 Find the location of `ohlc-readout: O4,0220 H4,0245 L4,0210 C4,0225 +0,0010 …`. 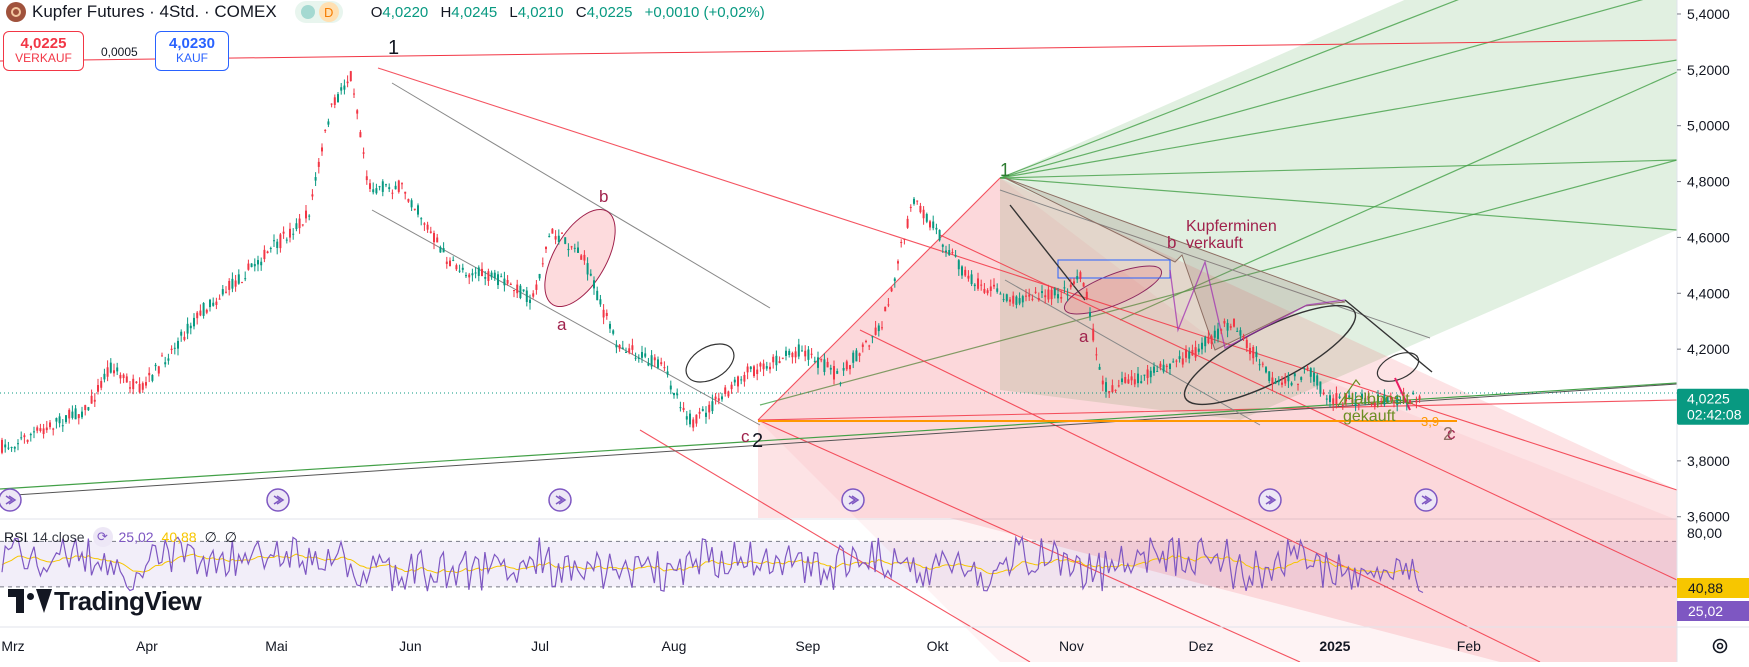

ohlc-readout: O4,0220 H4,0245 L4,0210 C4,0225 +0,0010 … is located at coordinates (572, 12).